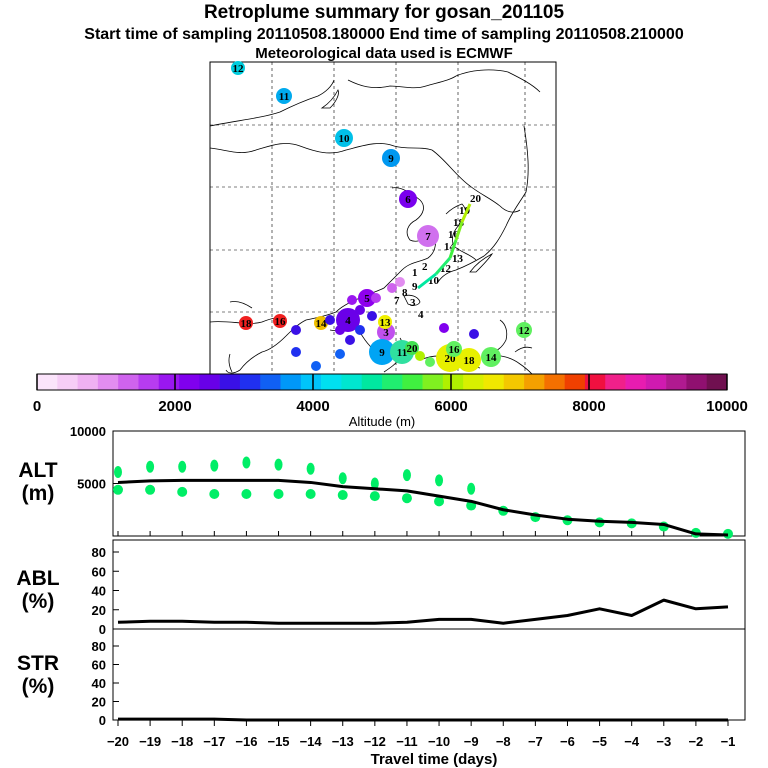 The image size is (768, 768). What do you see at coordinates (438, 257) in the screenshot?
I see `map-dense-numbers: 20 19 18 16 14 13 12 10 9 8 7 3 4 2 1` at bounding box center [438, 257].